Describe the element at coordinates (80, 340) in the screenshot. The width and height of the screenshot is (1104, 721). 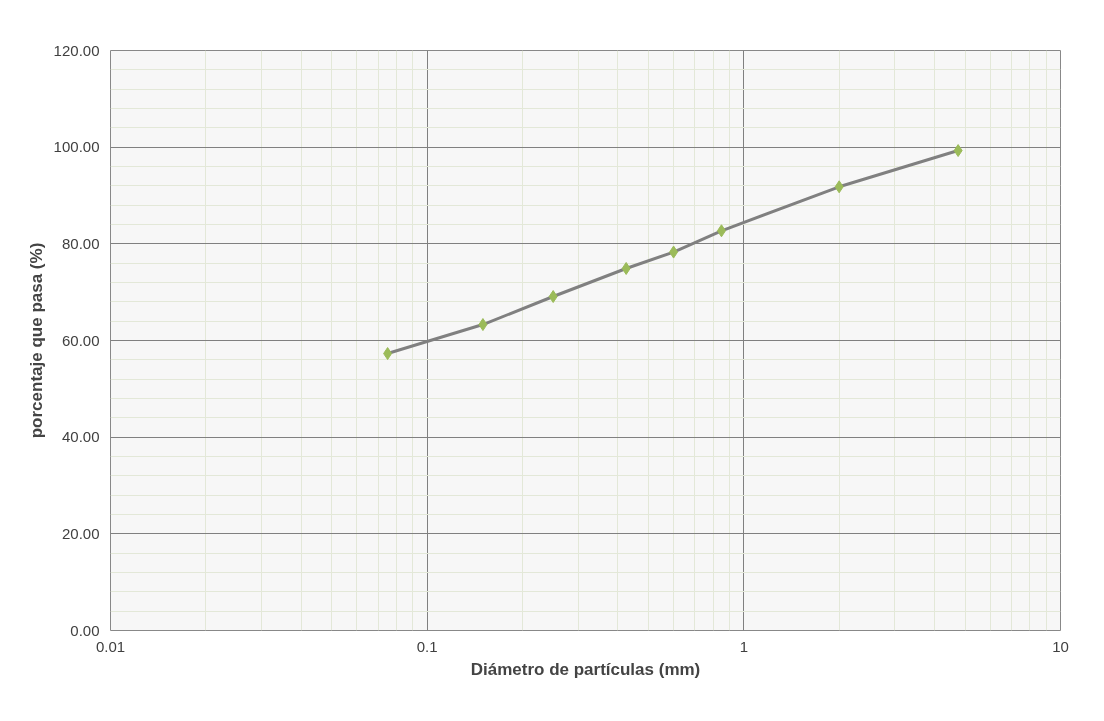
I see `y-tick-label: 60.00` at that location.